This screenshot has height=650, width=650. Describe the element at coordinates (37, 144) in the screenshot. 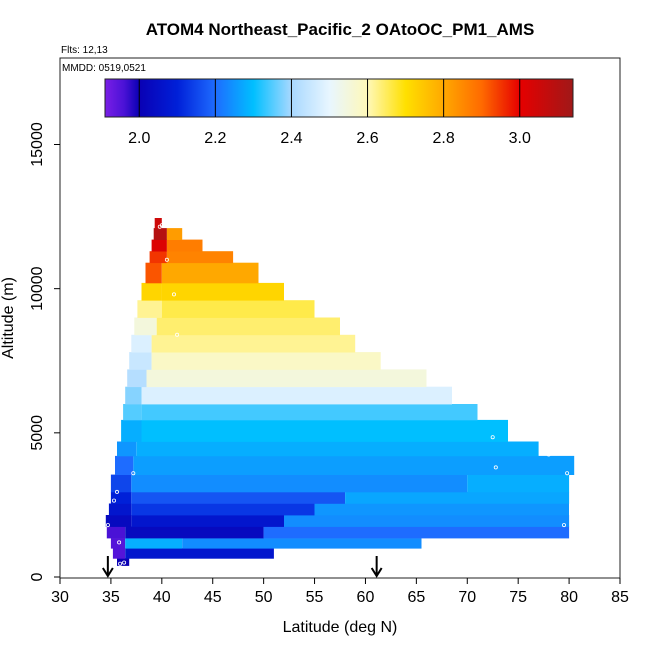

I see `y-tick-label: 15000` at that location.